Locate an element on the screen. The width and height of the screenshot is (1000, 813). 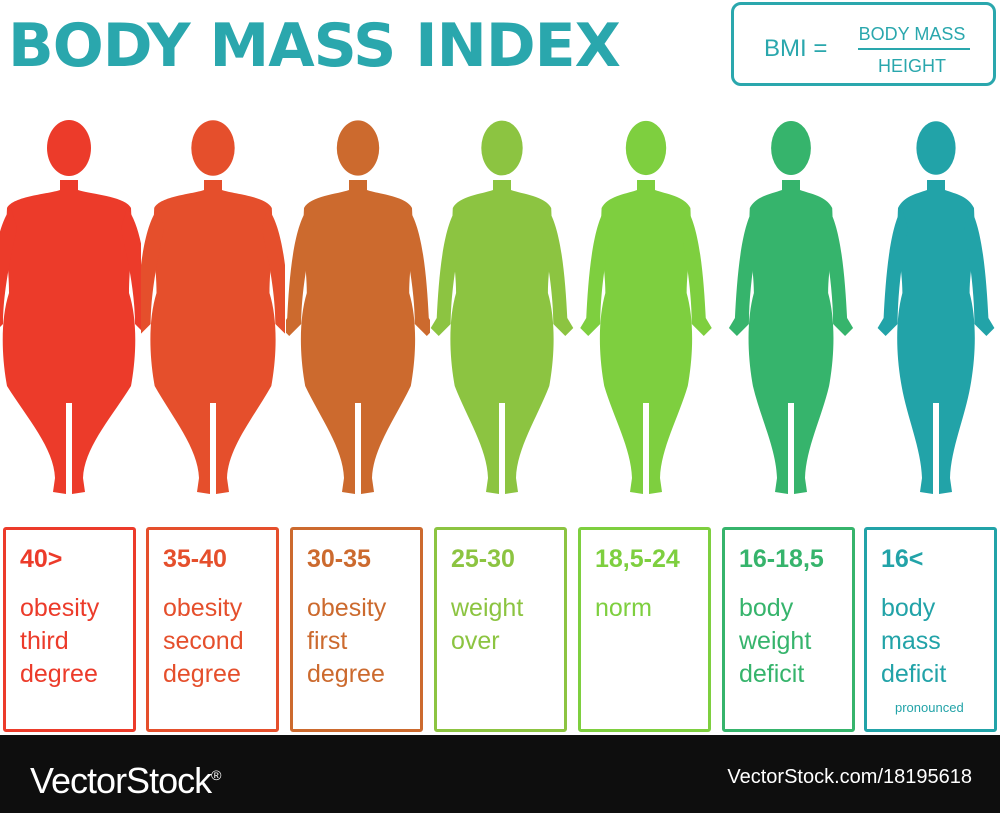
vectorstock-logo: VectorStock® is located at coordinates (125, 778).